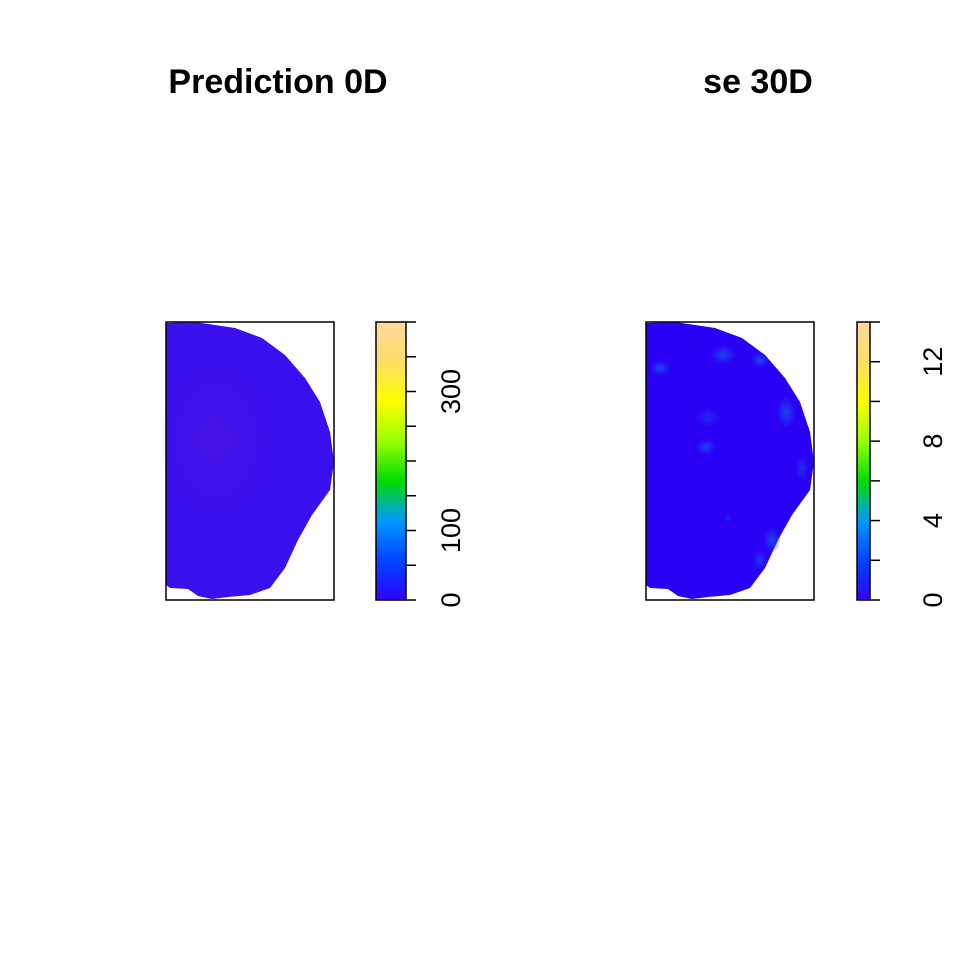 The image size is (960, 960). Describe the element at coordinates (933, 520) in the screenshot. I see `colorbar-tick-label: 4` at that location.